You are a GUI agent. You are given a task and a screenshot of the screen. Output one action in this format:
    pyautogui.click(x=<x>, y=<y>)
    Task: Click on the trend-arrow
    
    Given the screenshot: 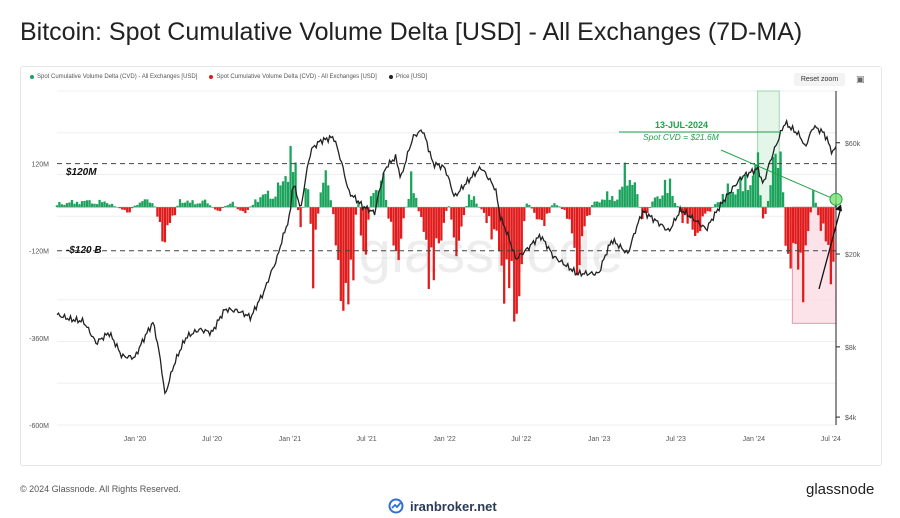 What is the action you would take?
    pyautogui.click(x=830, y=248)
    